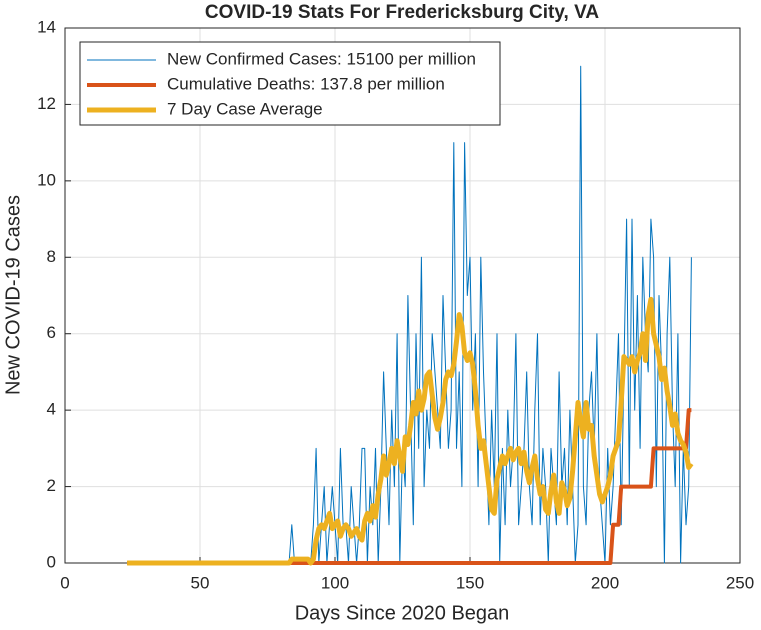 Image resolution: width=761 pixels, height=630 pixels. Describe the element at coordinates (402, 613) in the screenshot. I see `x-axis-label: Days Since 2020 Began` at that location.